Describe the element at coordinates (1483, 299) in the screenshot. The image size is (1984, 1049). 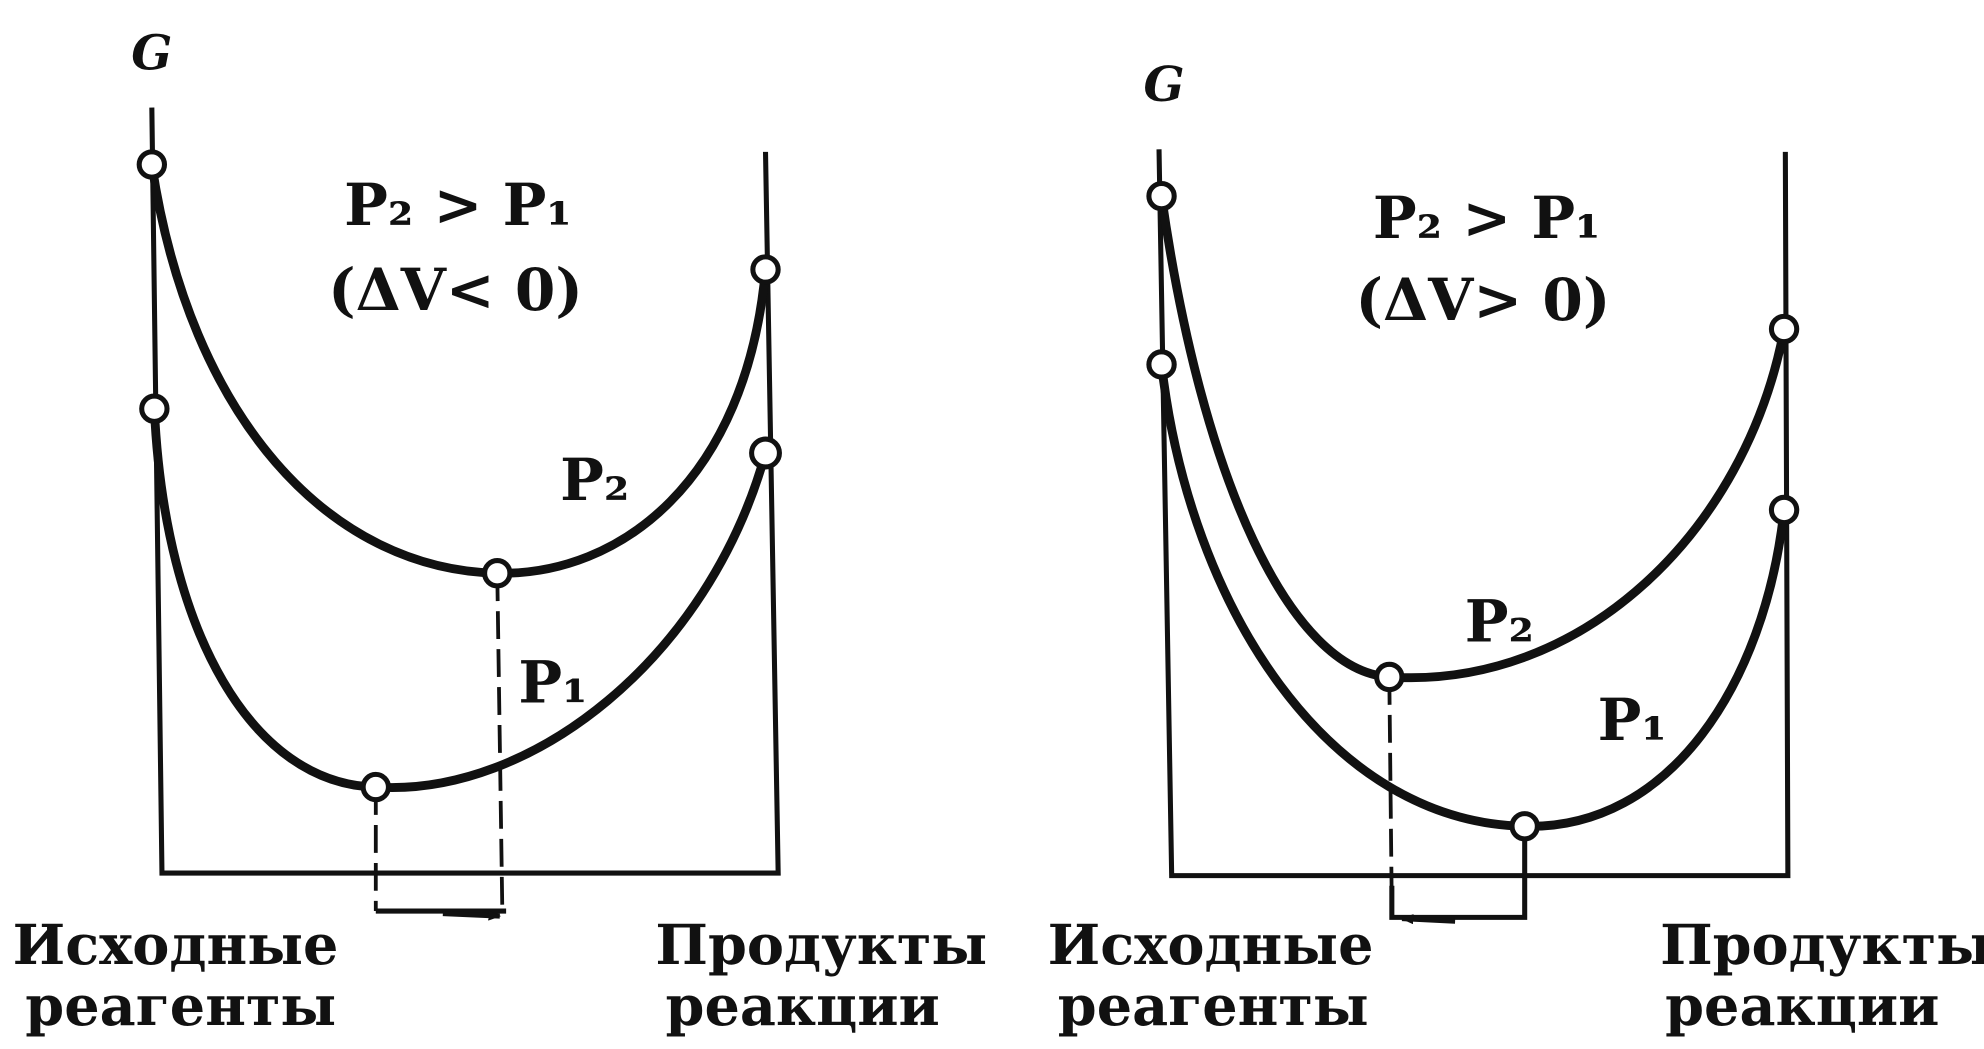
I see `volume-change: (ΔV> 0)` at that location.